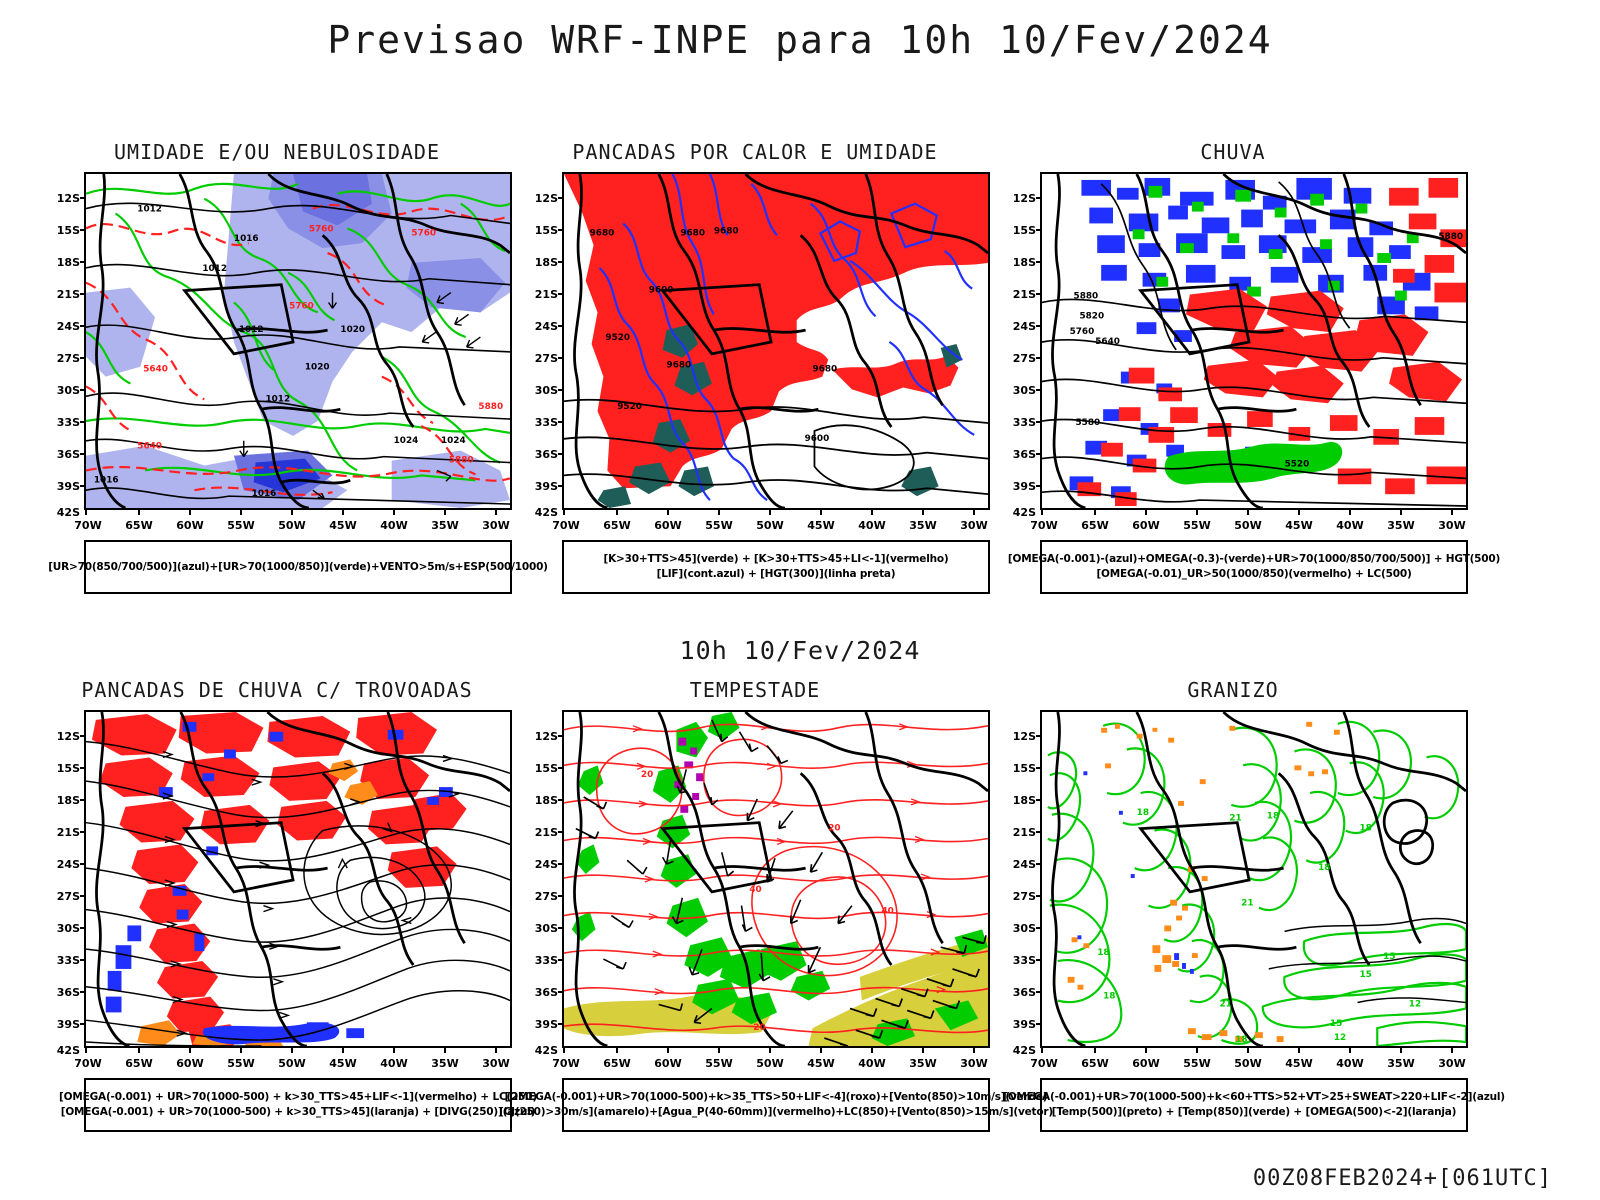 This screenshot has width=1600, height=1200. I want to click on ylabel-granizo-5: 27S, so click(1024, 896).